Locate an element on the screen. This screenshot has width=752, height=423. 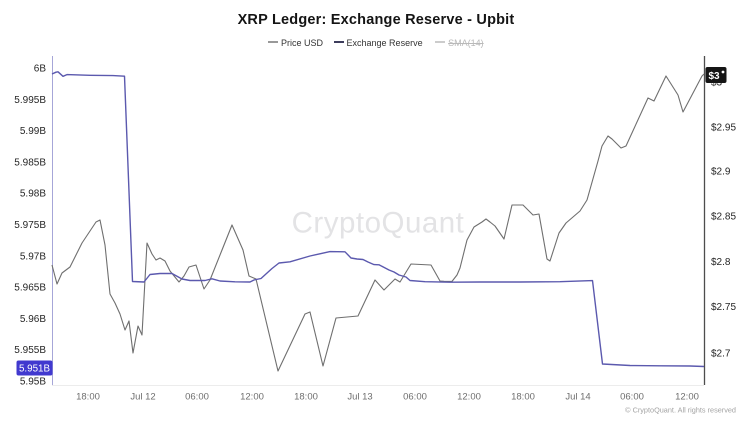
svg-text: 5.955B is located at coordinates (30, 350).